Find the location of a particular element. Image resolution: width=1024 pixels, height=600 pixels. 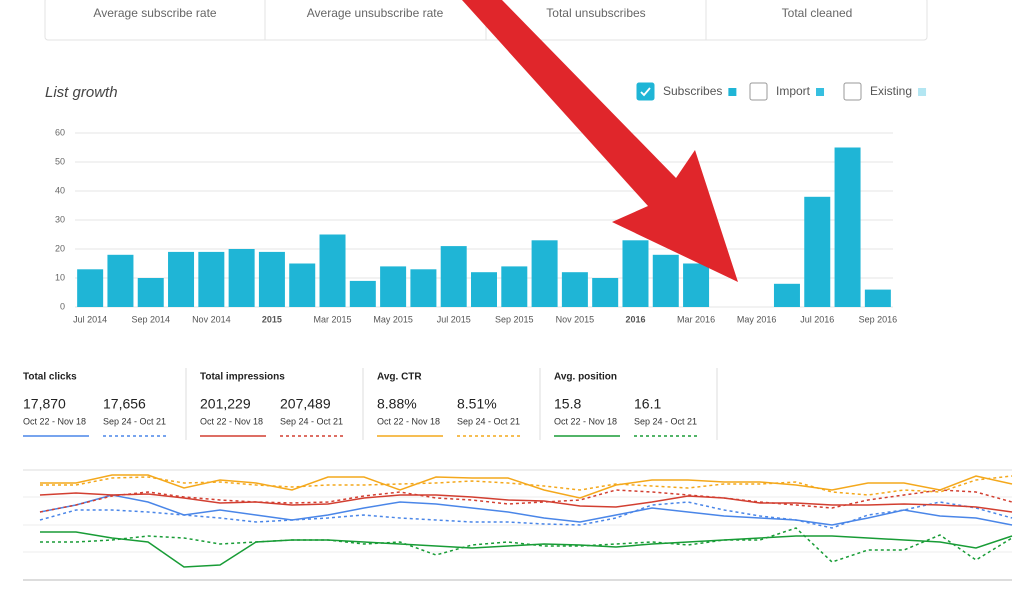

x-tick-label: Jul 2015 is located at coordinates (454, 319).